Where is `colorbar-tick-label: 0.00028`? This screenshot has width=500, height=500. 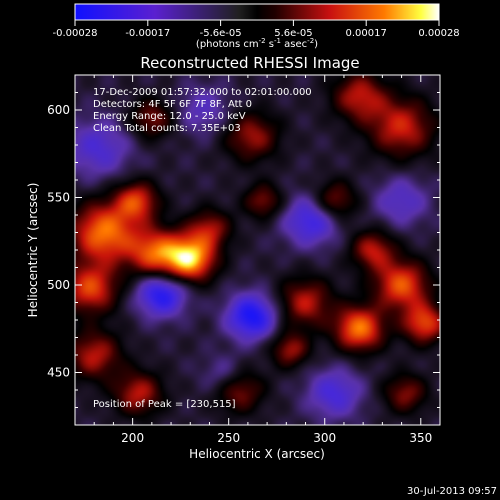 colorbar-tick-label: 0.00028 is located at coordinates (438, 33).